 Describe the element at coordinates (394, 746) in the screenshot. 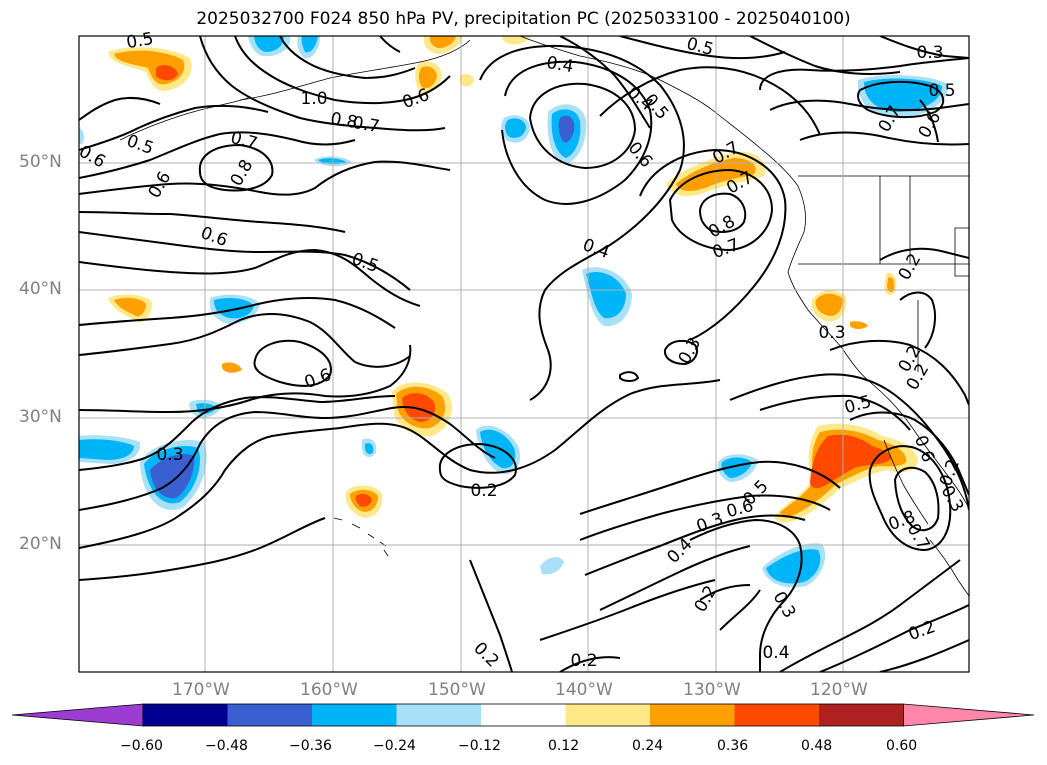

I see `colorbar-tick-label: −0.24` at that location.